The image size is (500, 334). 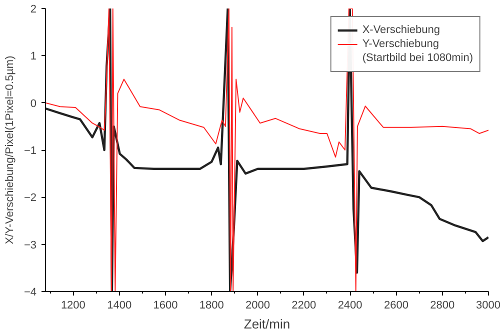 What do you see at coordinates (350, 306) in the screenshot?
I see `x-tick-label: 2400` at bounding box center [350, 306].